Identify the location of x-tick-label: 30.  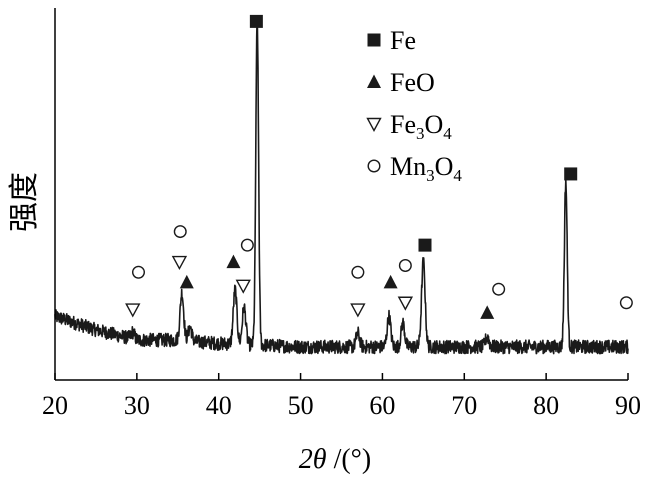
(137, 405).